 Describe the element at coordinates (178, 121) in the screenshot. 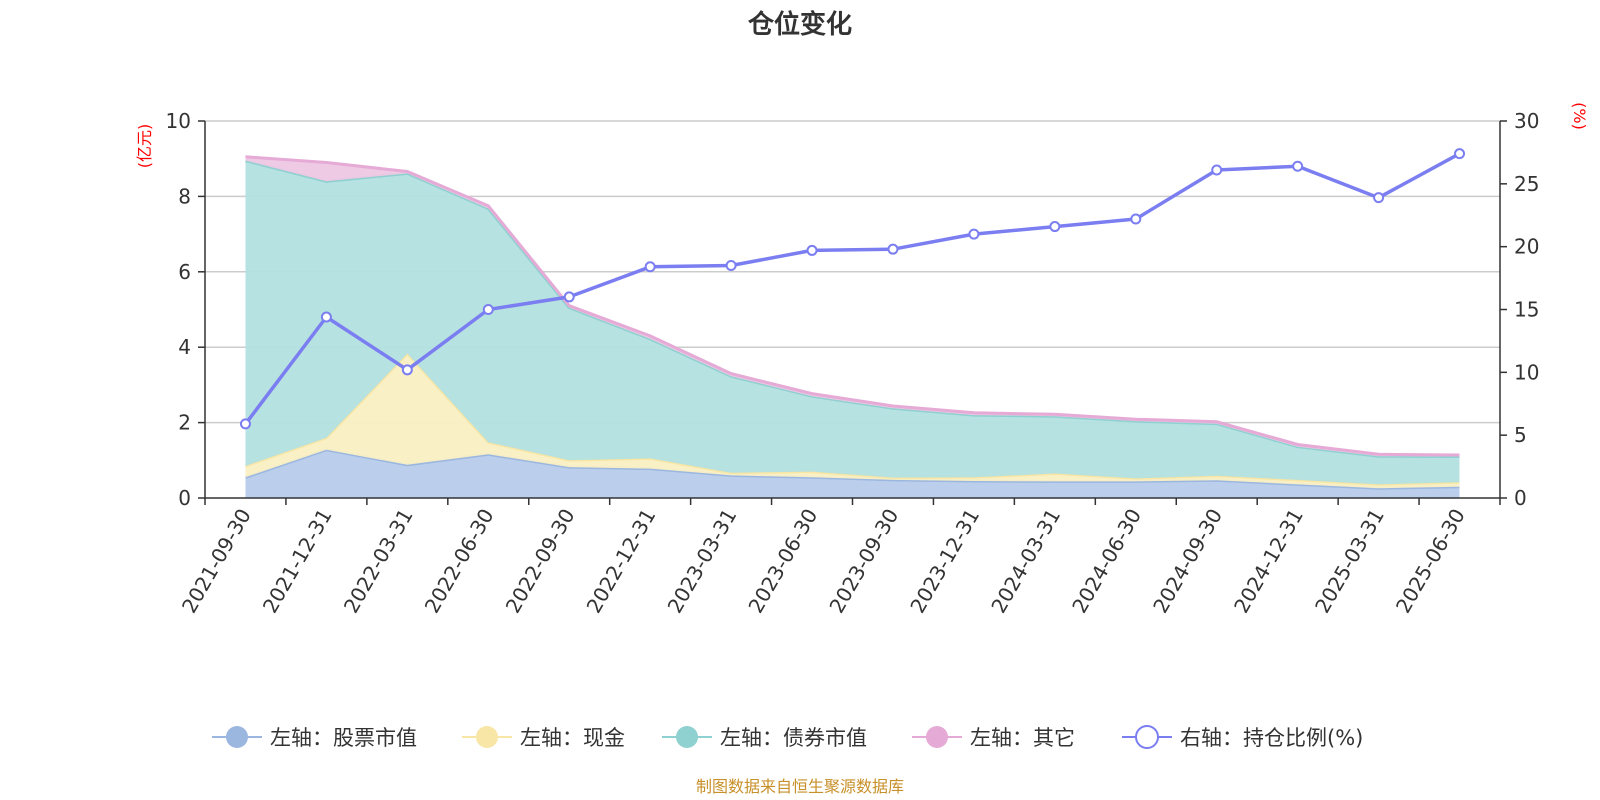

I see `left-tick-label: 10` at that location.